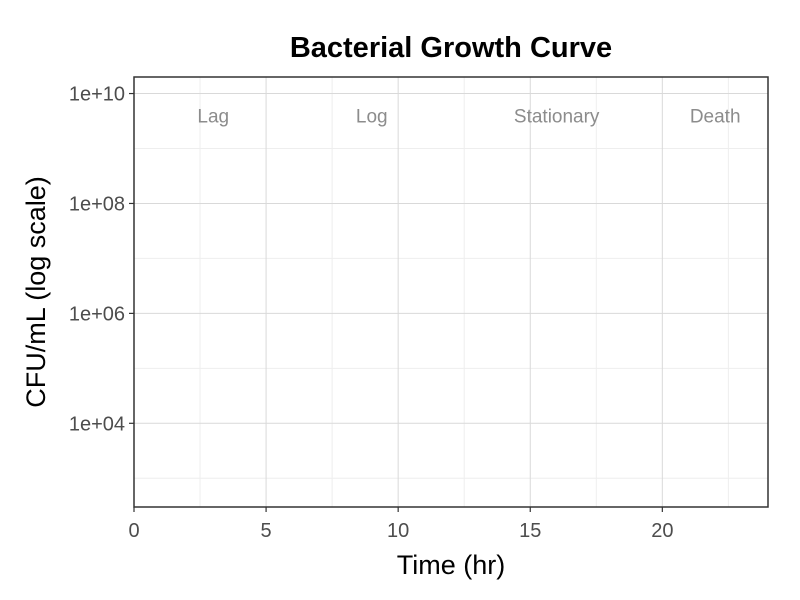 This screenshot has height=600, width=800. Describe the element at coordinates (715, 116) in the screenshot. I see `phase-label-death: Death` at that location.